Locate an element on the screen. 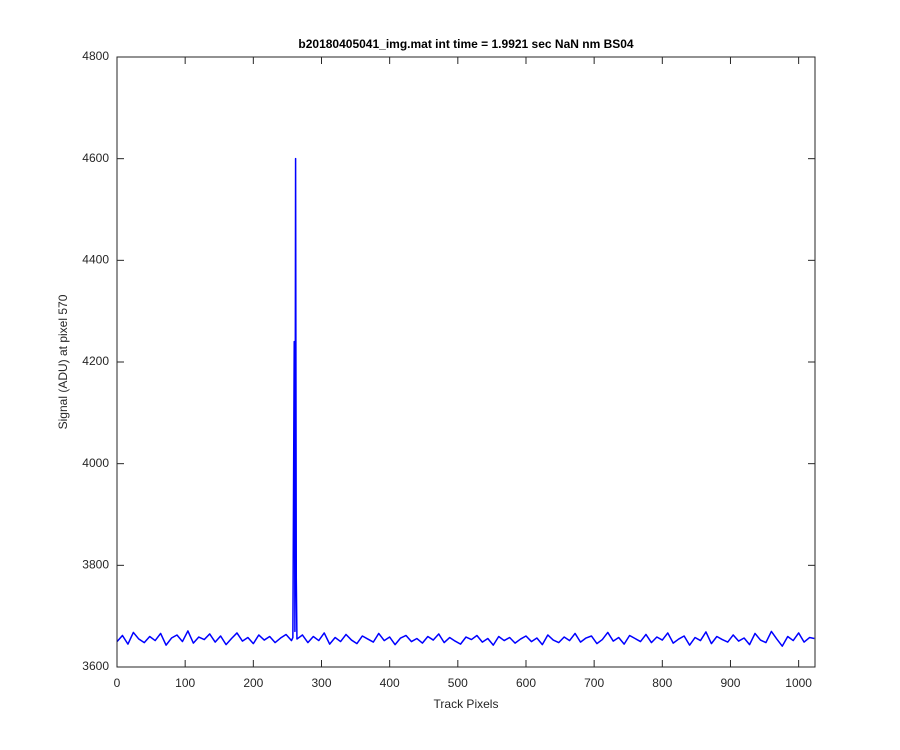 This screenshot has height=750, width=900. x-axis-label: Track Pixels is located at coordinates (466, 704).